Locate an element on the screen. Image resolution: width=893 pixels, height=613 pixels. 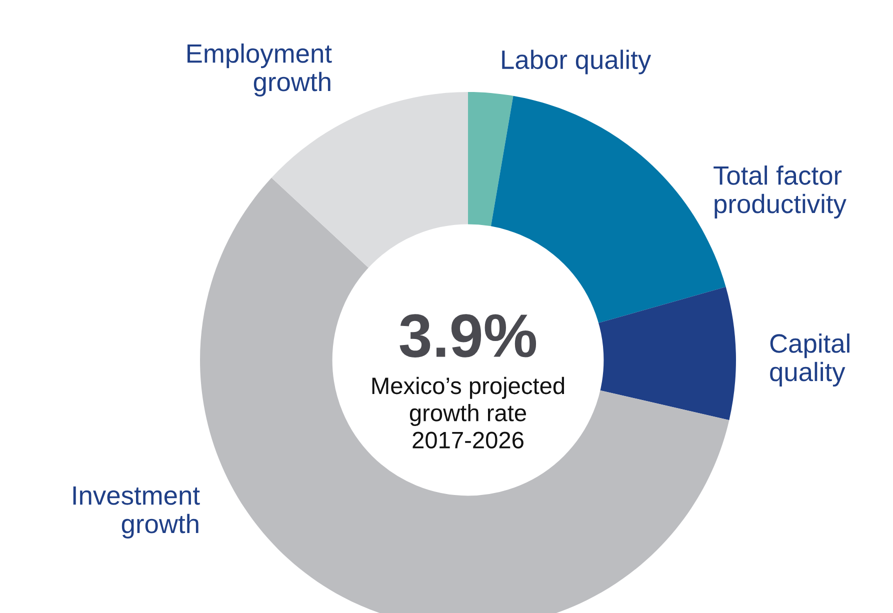
slice-label: Capital quality is located at coordinates (810, 360).